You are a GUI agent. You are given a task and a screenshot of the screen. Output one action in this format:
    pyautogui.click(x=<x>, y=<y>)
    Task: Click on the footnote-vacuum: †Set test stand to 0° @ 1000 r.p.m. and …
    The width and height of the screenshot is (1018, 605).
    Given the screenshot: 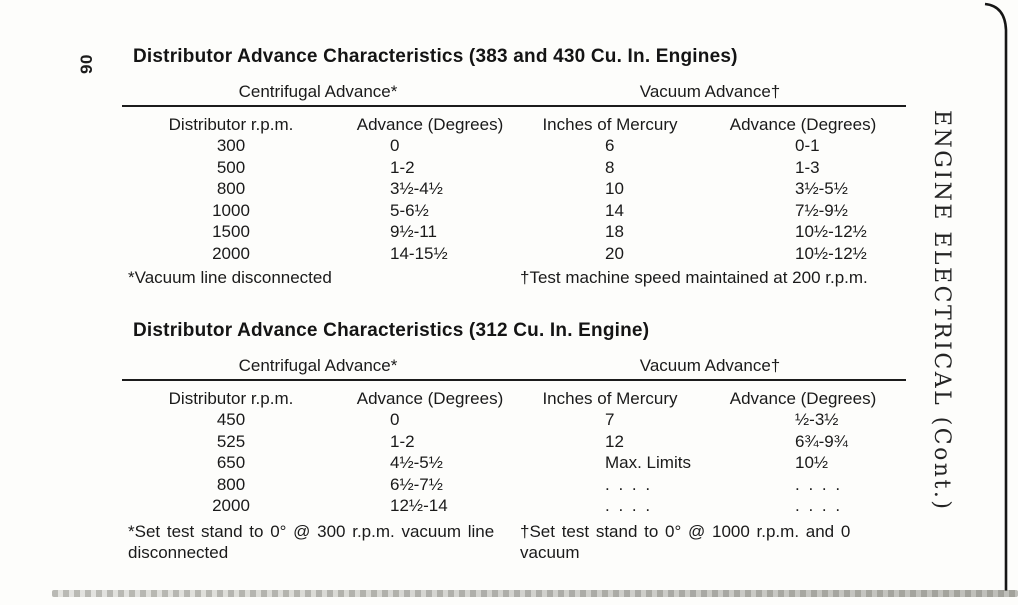 What is the action you would take?
    pyautogui.click(x=685, y=541)
    